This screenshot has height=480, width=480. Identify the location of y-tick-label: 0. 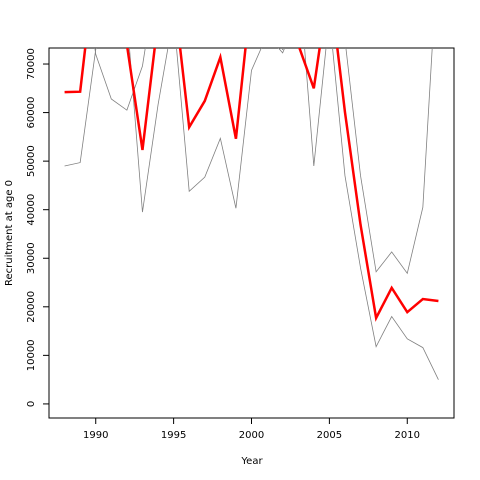
(31, 404).